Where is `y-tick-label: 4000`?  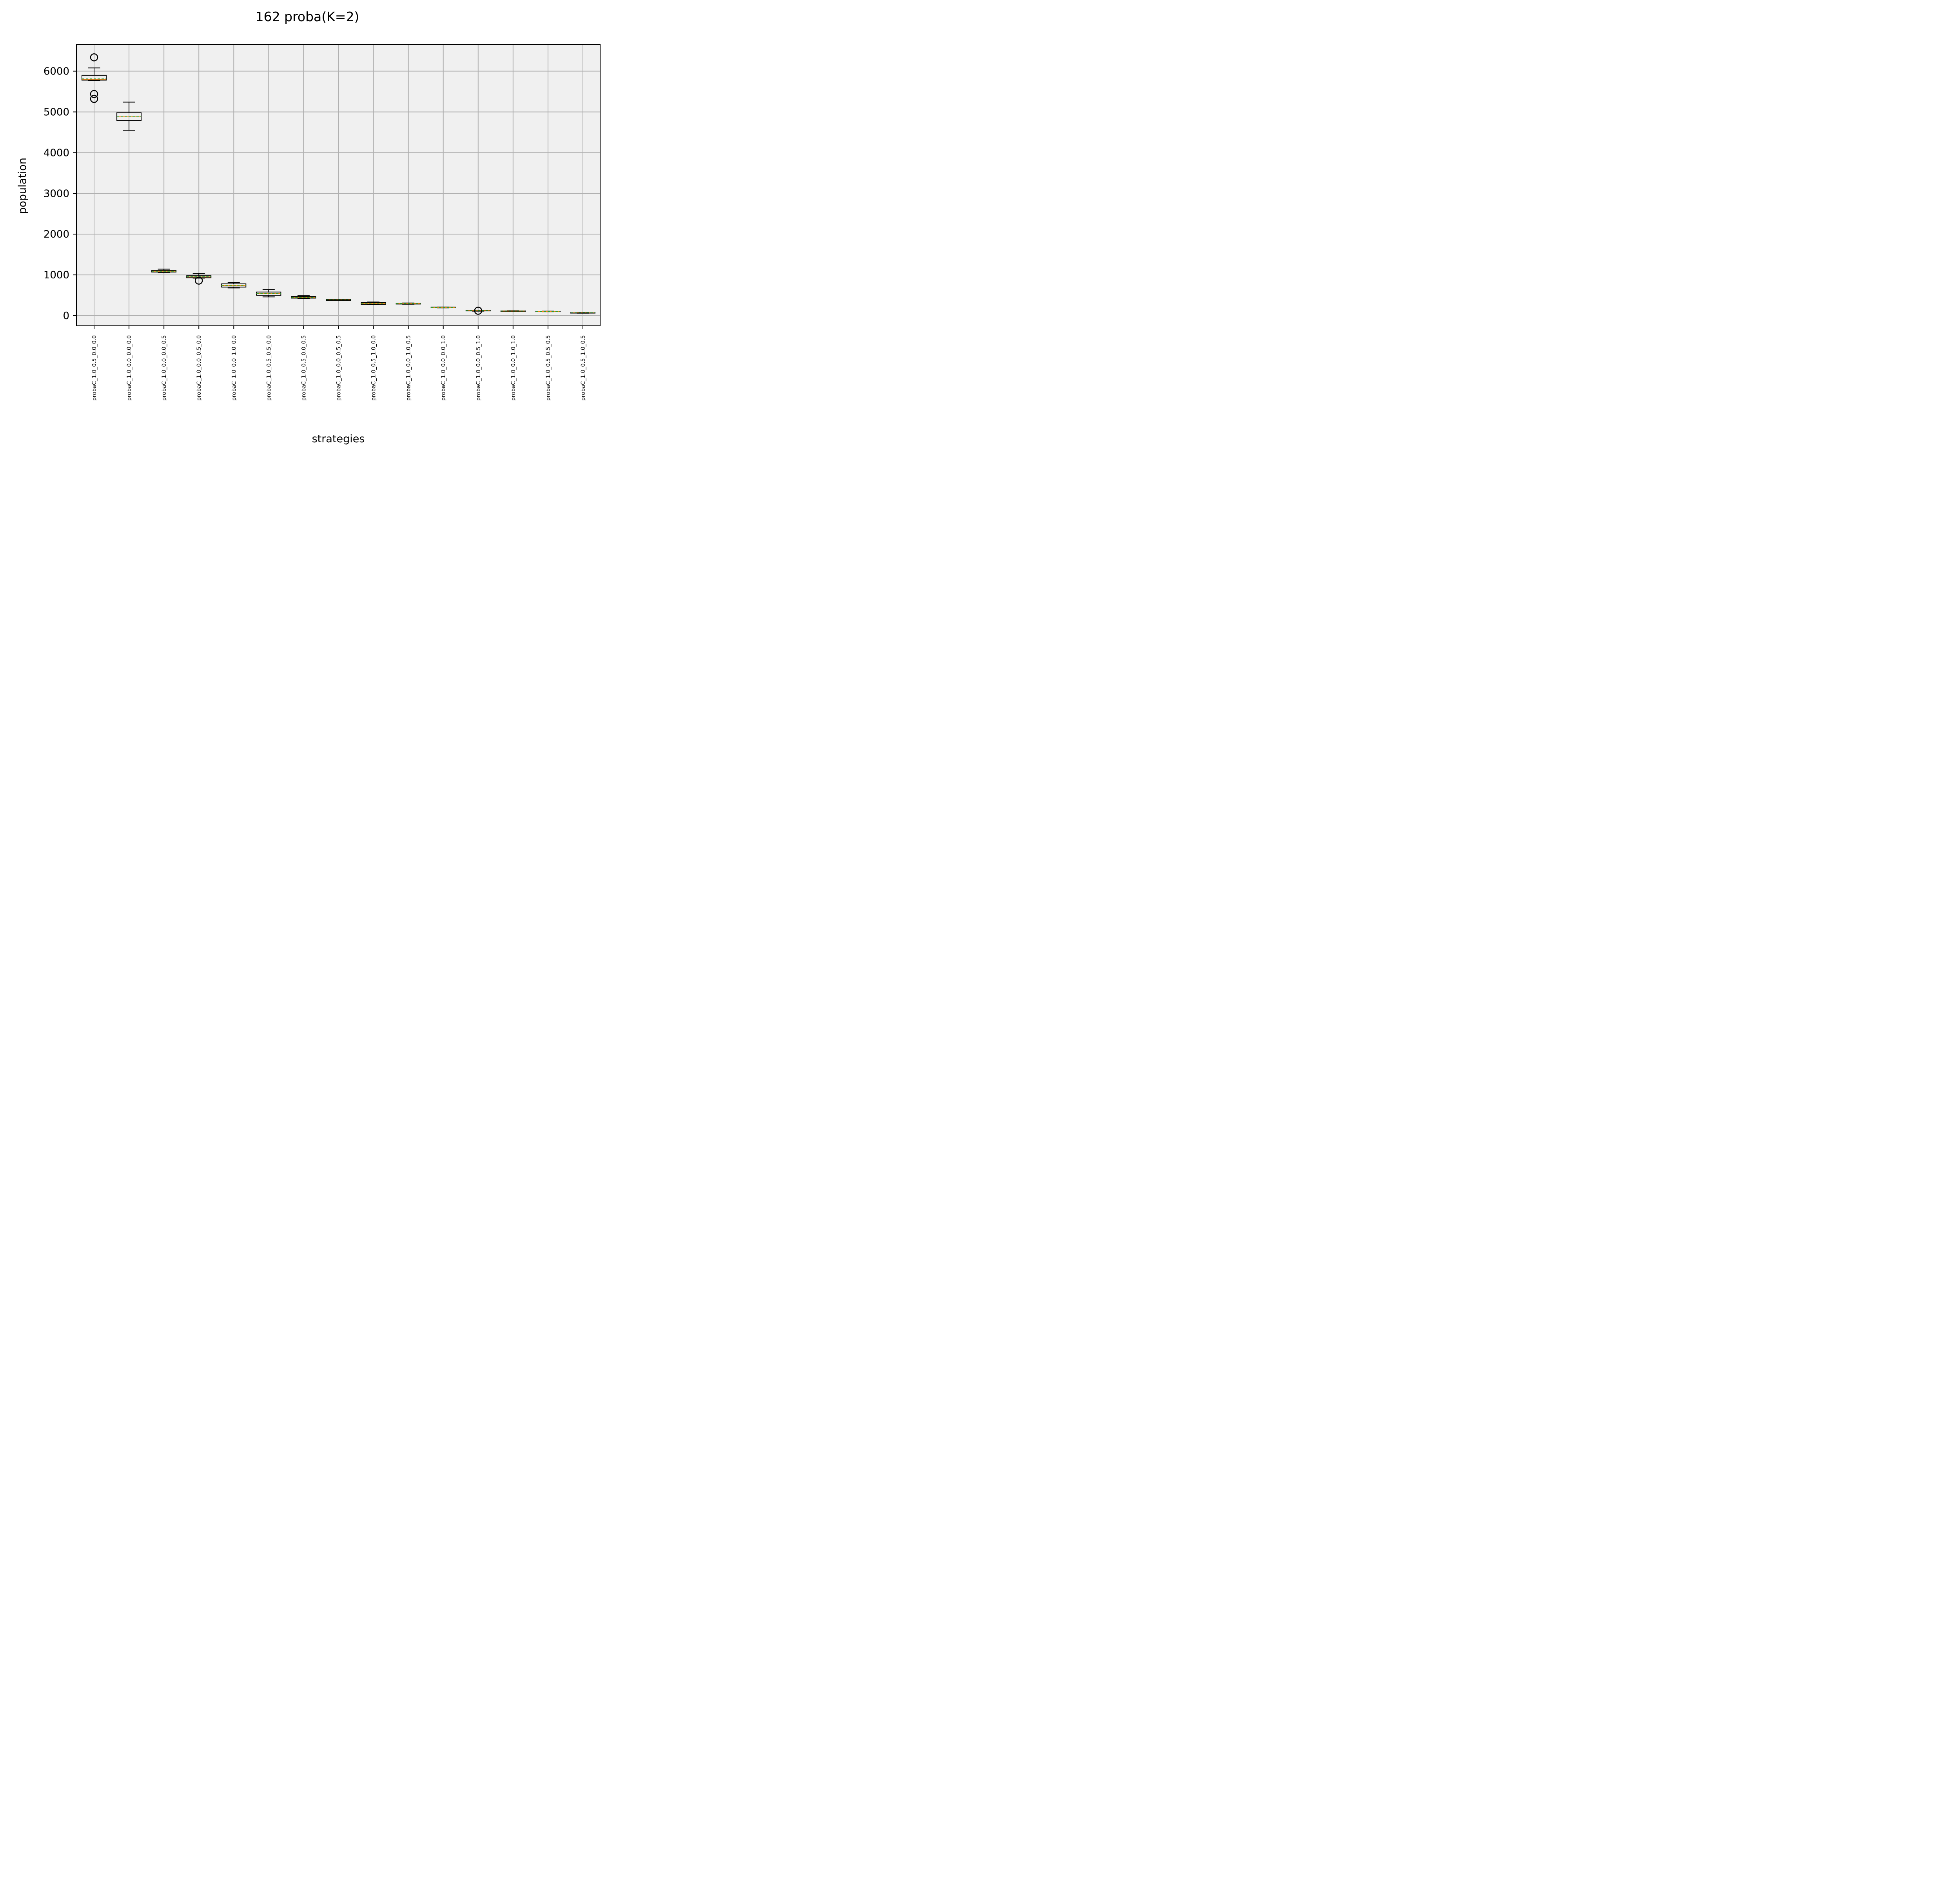 y-tick-label: 4000 is located at coordinates (56, 153).